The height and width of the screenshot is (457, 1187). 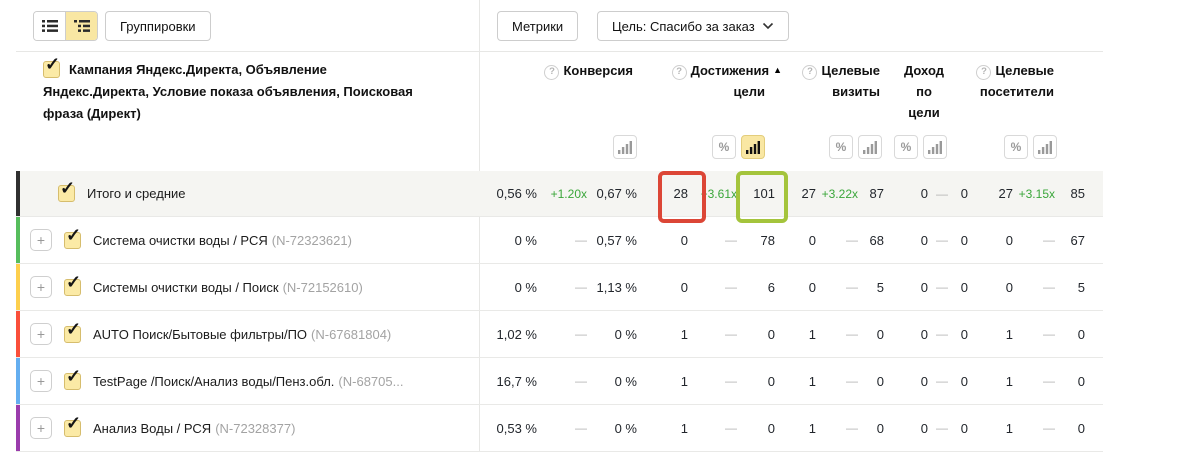 What do you see at coordinates (924, 91) in the screenshot?
I see `column-header-goal-revenue: Доход по цели` at bounding box center [924, 91].